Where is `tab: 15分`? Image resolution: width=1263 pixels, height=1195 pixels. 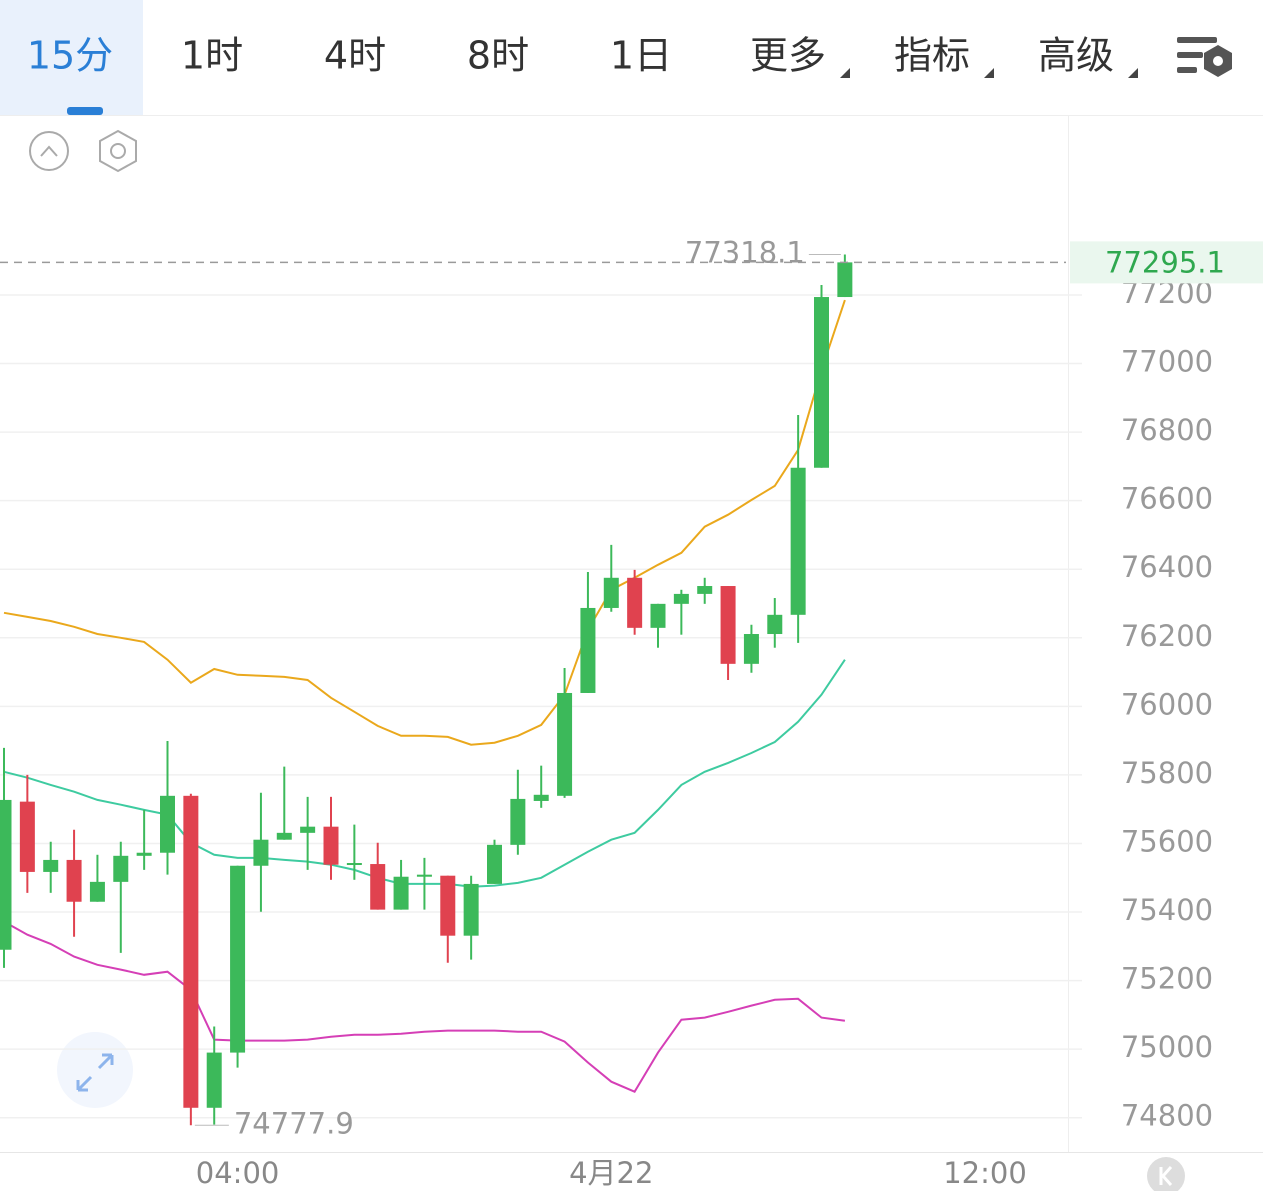 tab: 15分 is located at coordinates (70, 56).